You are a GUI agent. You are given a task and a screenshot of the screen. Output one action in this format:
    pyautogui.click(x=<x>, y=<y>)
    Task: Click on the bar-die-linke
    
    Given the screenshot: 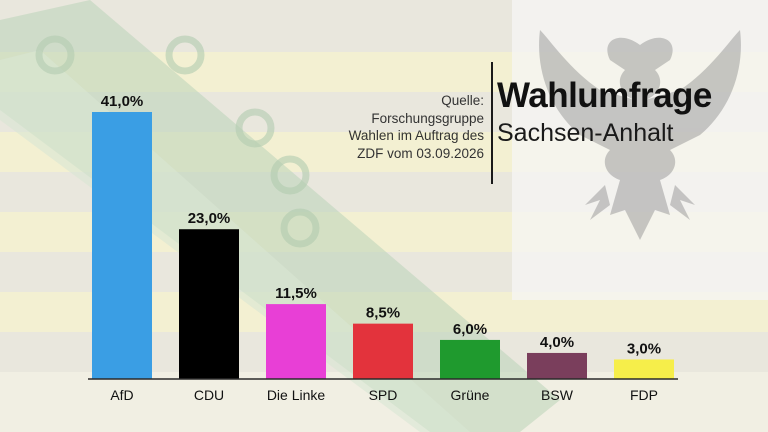 What is the action you would take?
    pyautogui.click(x=296, y=341)
    